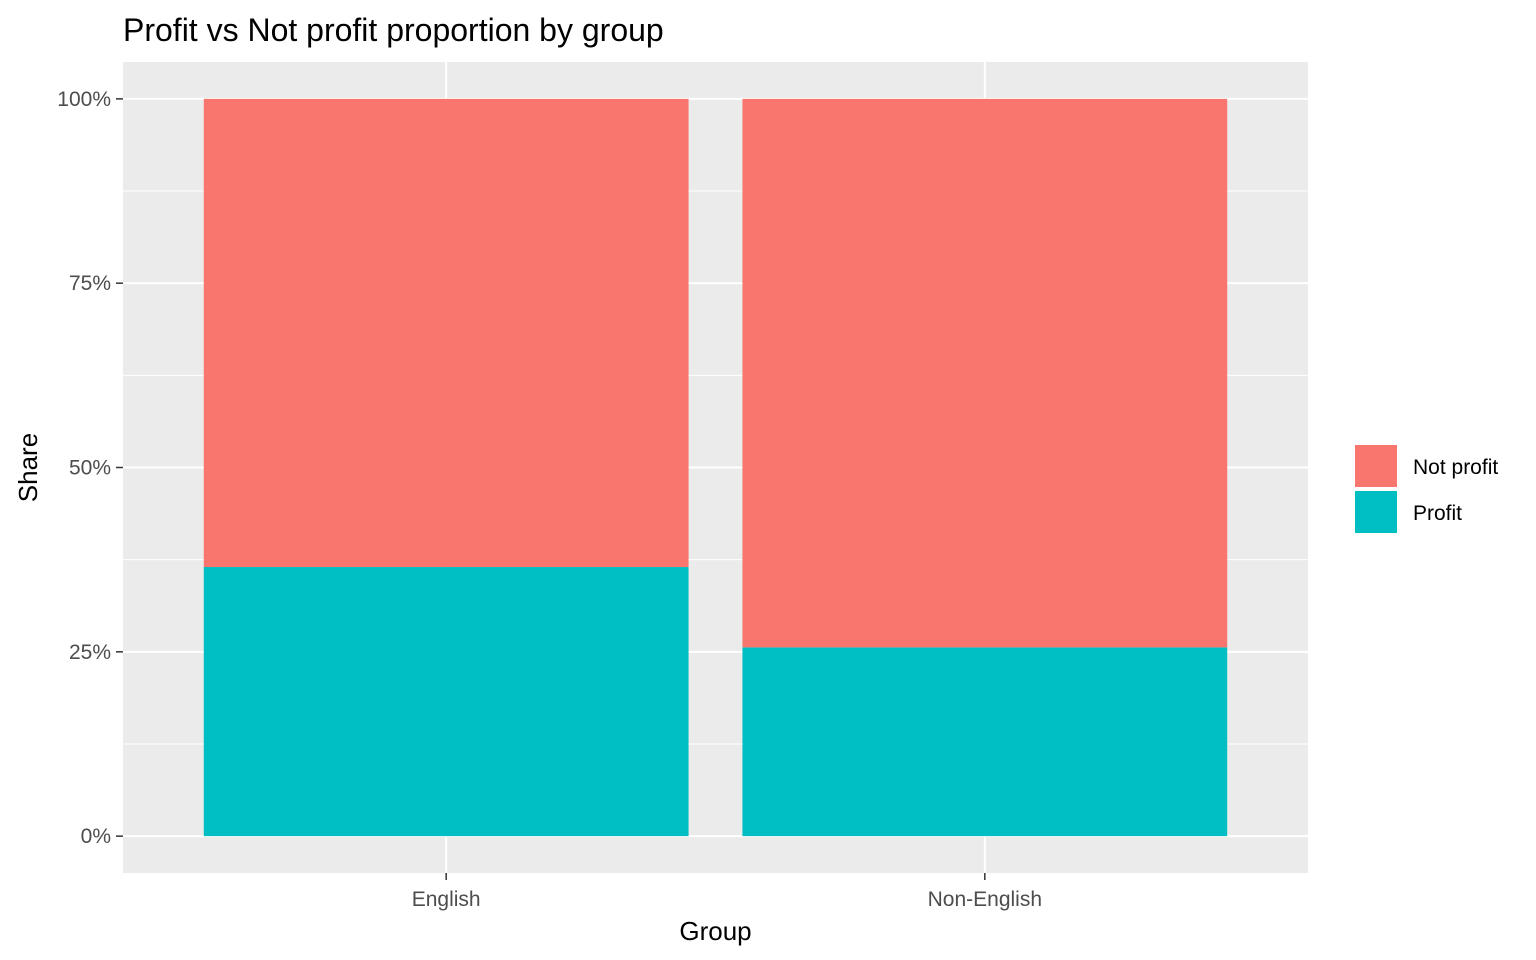 The height and width of the screenshot is (960, 1536). What do you see at coordinates (96, 836) in the screenshot?
I see `y-tick-label: 0%` at bounding box center [96, 836].